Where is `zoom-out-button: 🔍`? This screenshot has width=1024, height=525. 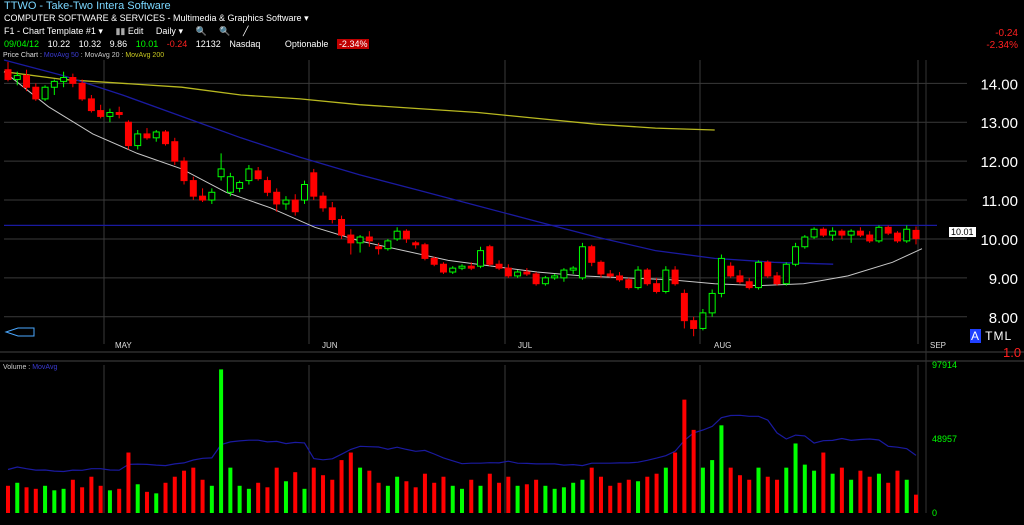 zoom-out-button: 🔍 is located at coordinates (224, 31).